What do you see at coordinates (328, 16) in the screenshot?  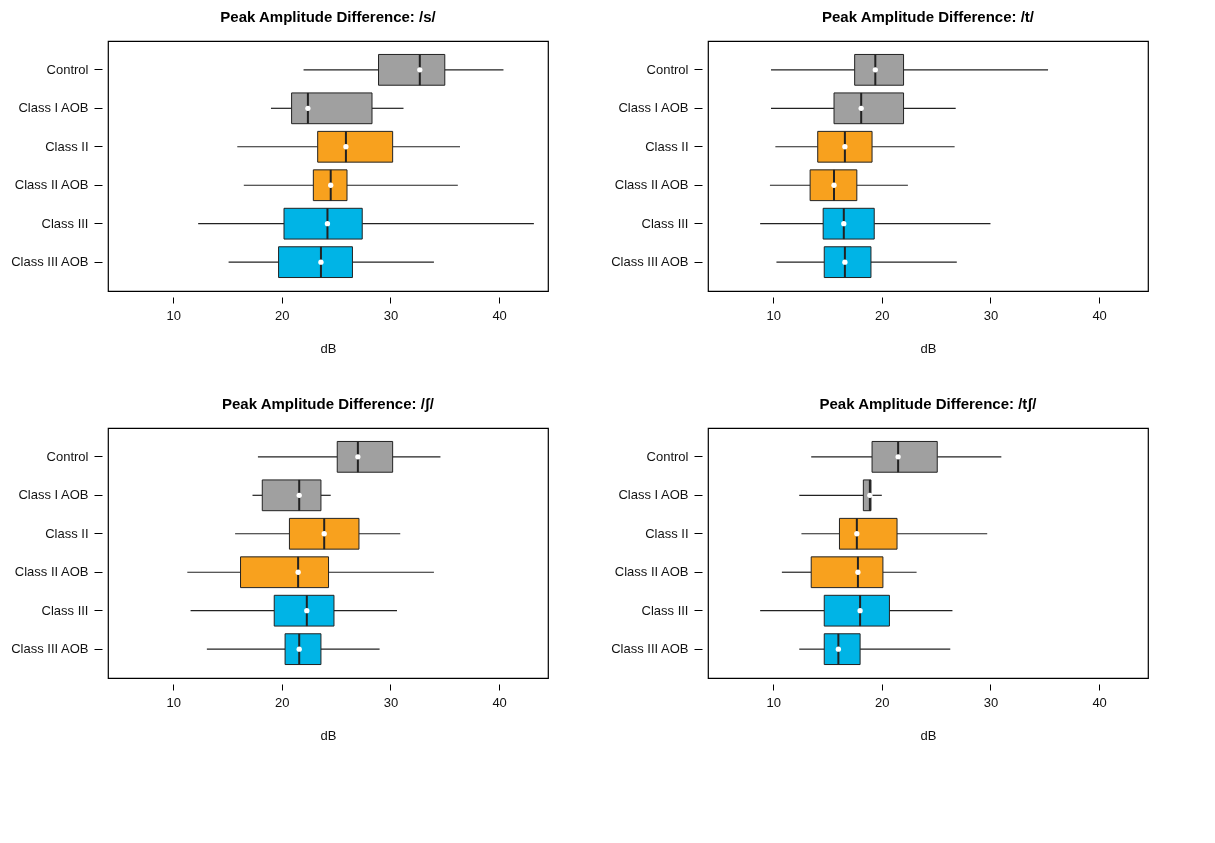 I see `chart-title: Peak Amplitude Difference: /s/` at bounding box center [328, 16].